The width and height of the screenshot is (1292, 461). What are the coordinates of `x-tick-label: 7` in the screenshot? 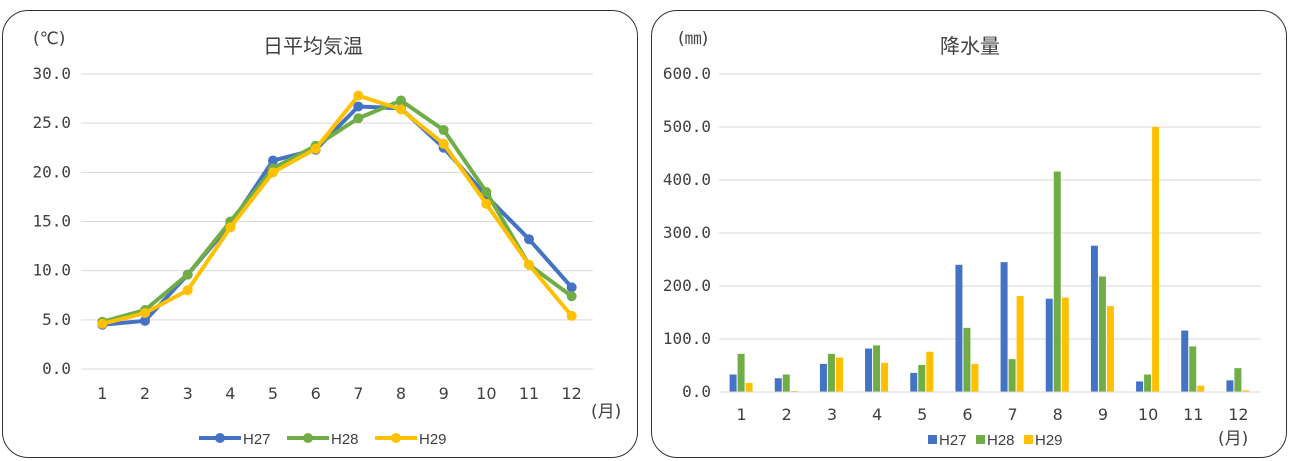 It's located at (358, 393).